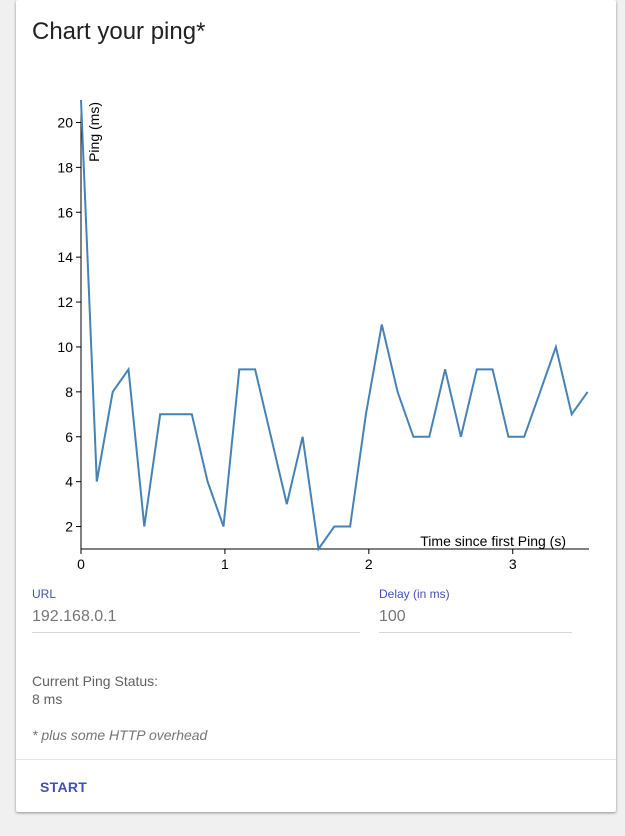  What do you see at coordinates (69, 437) in the screenshot?
I see `y-tick-label: 6` at bounding box center [69, 437].